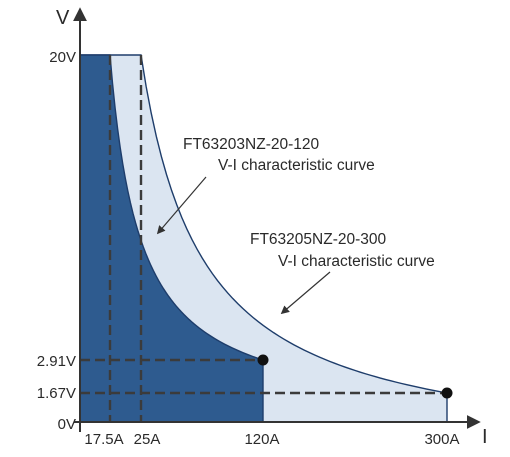 This screenshot has height=457, width=510. I want to click on annotation-ft63203-model: FT63203NZ-20-120, so click(251, 144).